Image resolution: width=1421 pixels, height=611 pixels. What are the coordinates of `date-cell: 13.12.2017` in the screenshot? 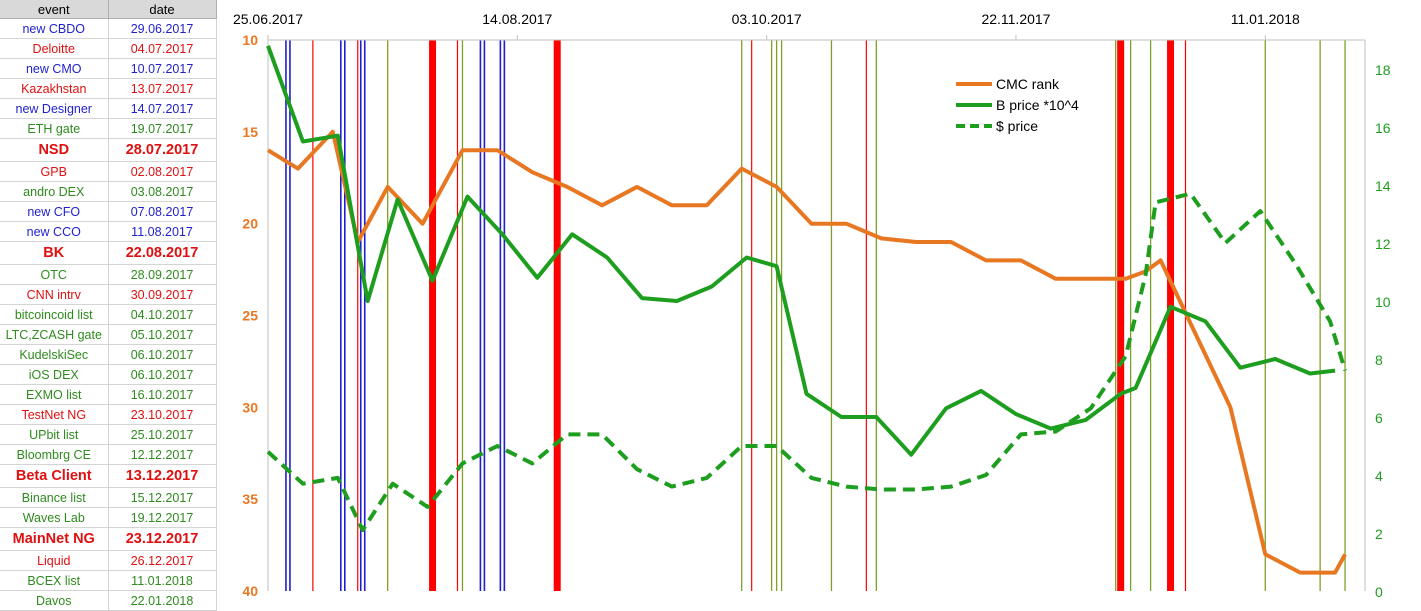 It's located at (162, 476).